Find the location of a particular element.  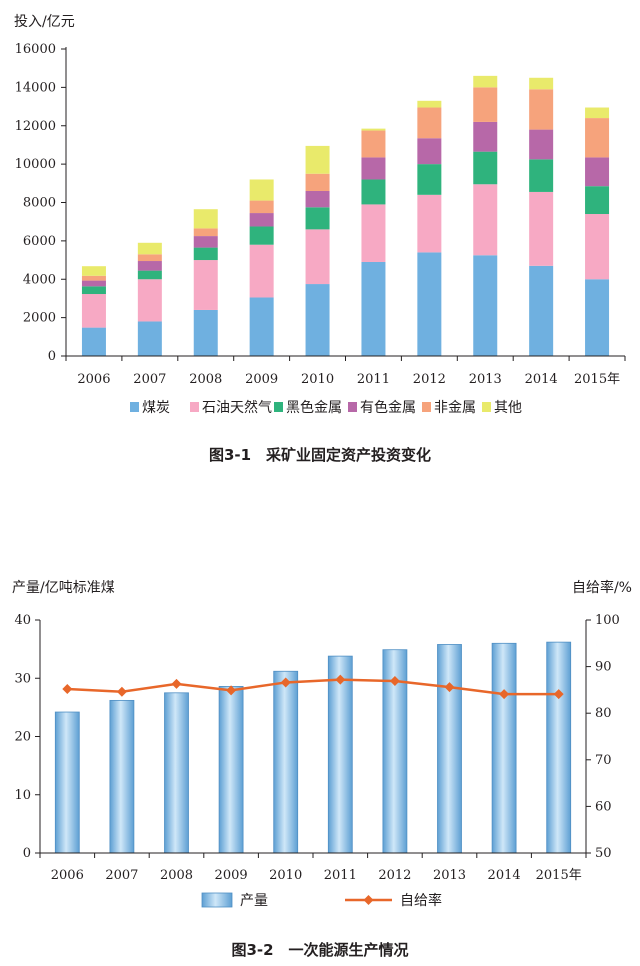

chart2-x-tick-label: 2009 is located at coordinates (231, 875).